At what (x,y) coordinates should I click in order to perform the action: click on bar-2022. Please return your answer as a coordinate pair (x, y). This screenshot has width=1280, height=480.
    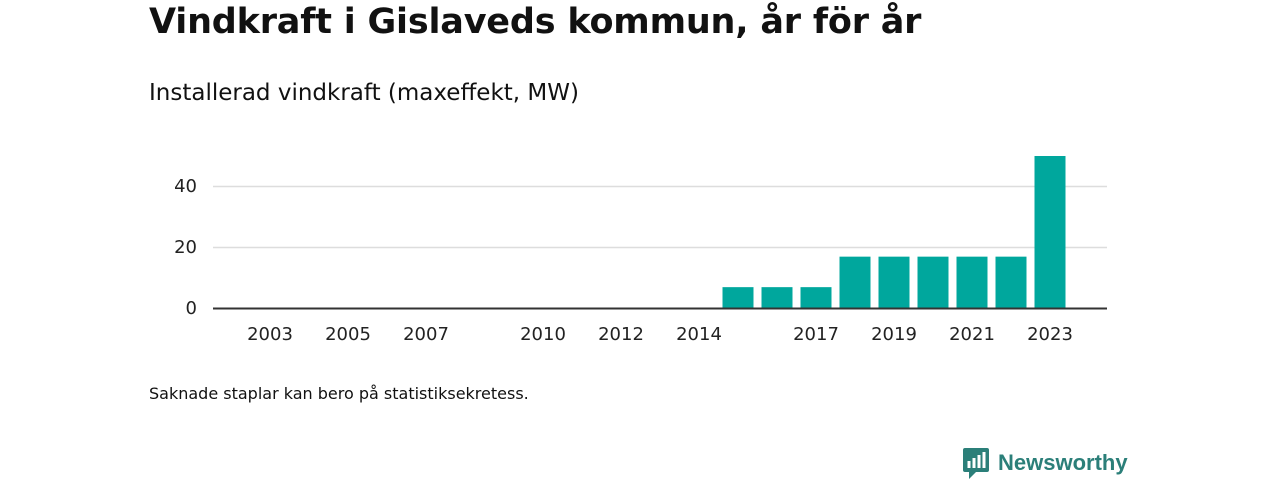
    Looking at the image, I should click on (1011, 282).